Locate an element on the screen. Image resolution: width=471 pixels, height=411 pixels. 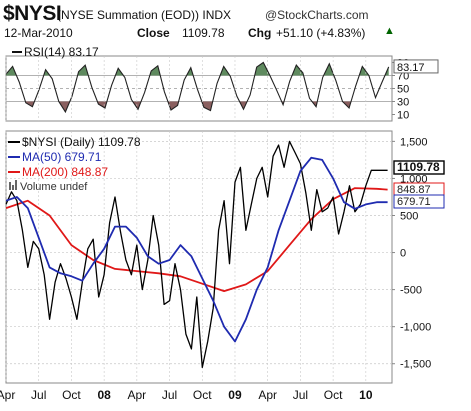
price-y-tick-label: 500 is located at coordinates (409, 216).